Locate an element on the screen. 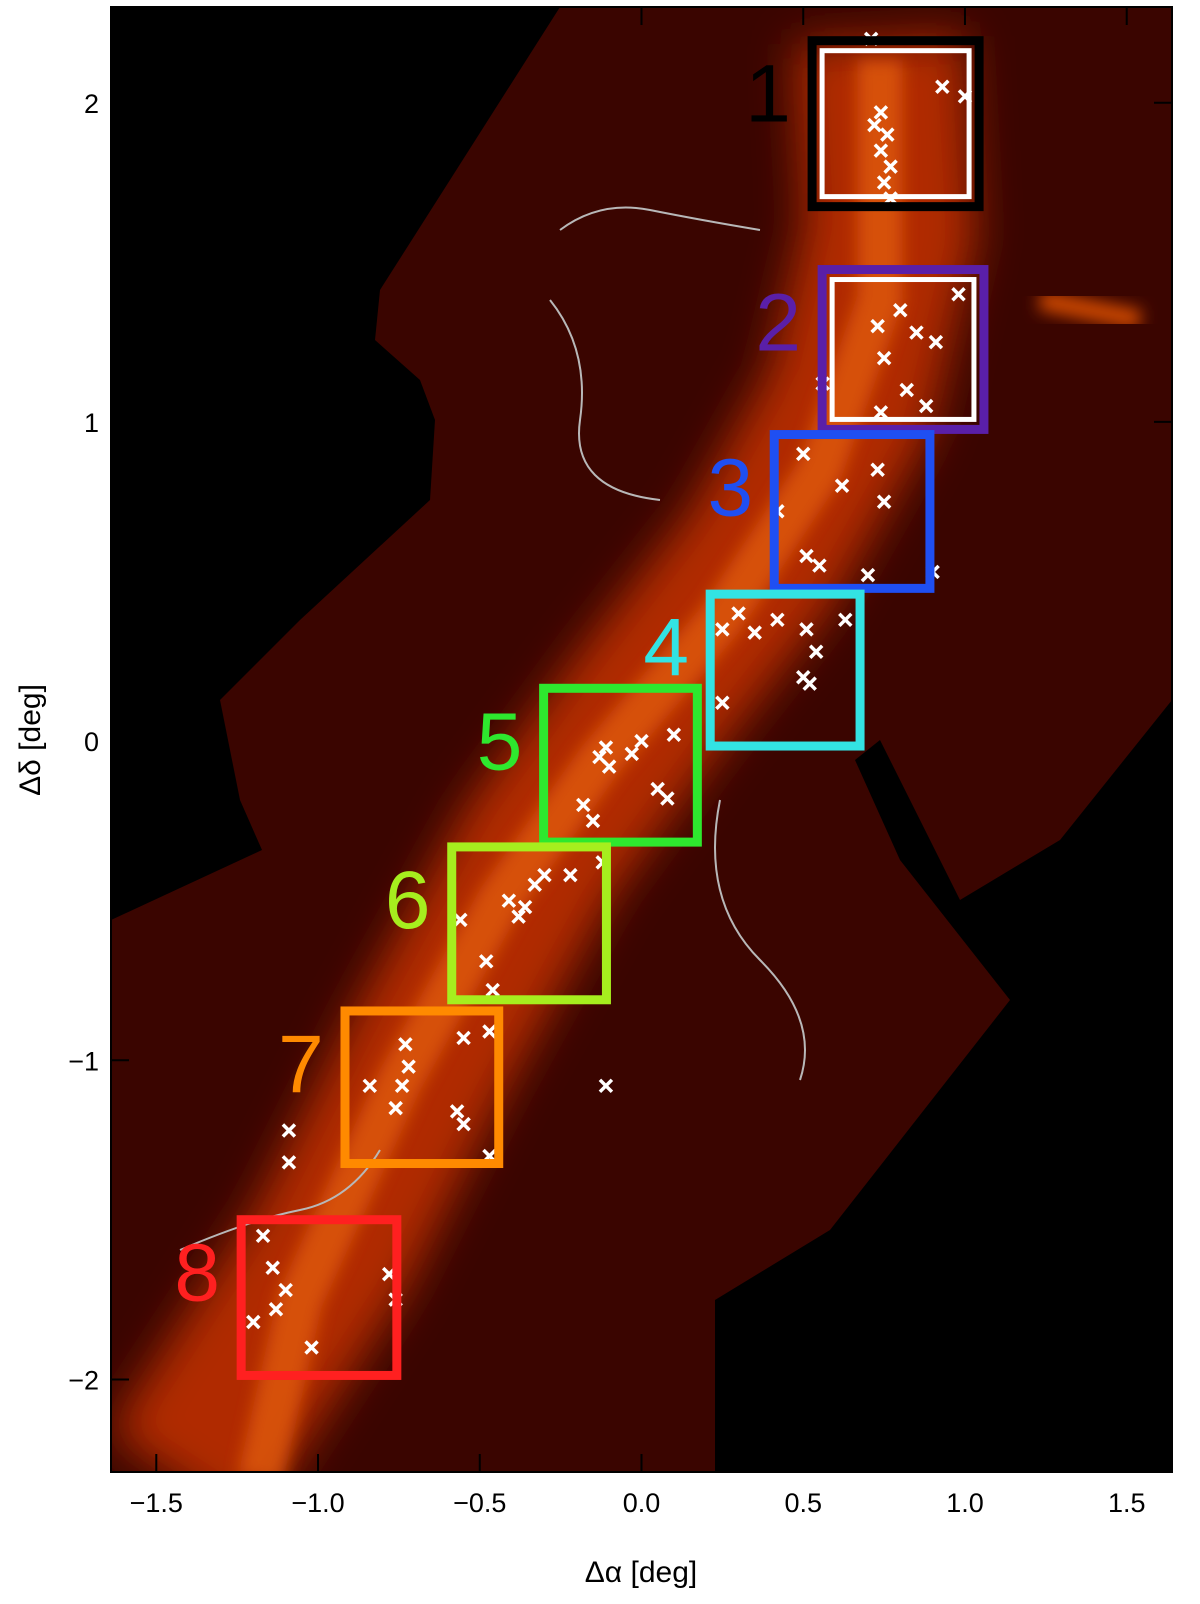 The image size is (1200, 1604). x-tick-label: −1.5 is located at coordinates (156, 1503).